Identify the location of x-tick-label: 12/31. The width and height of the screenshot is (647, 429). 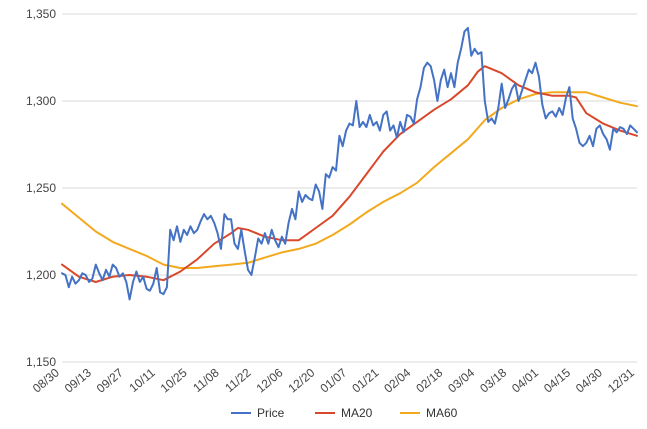
(621, 380).